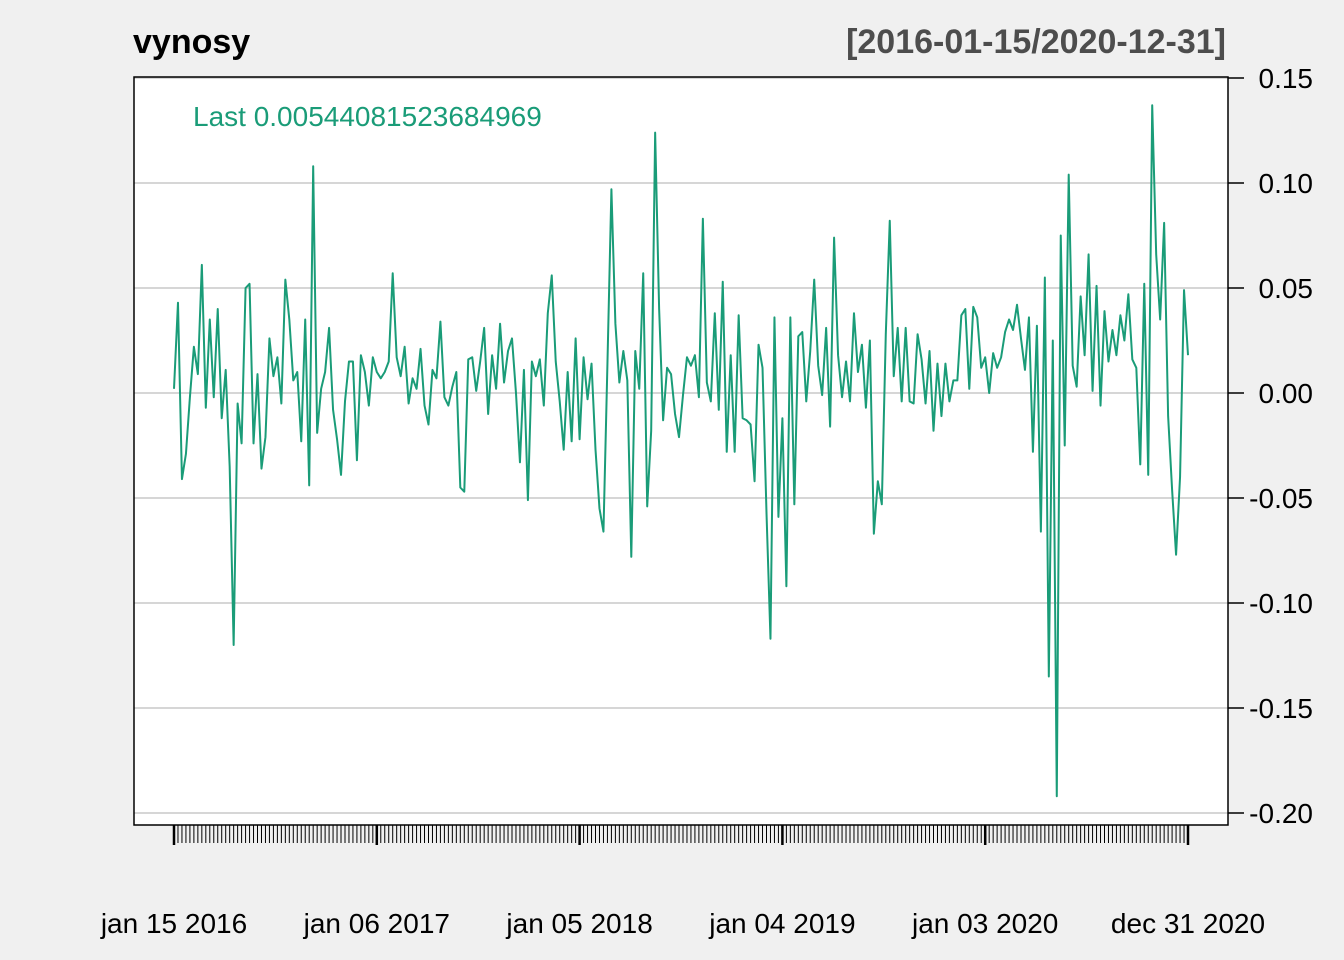 The height and width of the screenshot is (960, 1344). Describe the element at coordinates (376, 923) in the screenshot. I see `x-tick-label: jan 06 2017` at that location.